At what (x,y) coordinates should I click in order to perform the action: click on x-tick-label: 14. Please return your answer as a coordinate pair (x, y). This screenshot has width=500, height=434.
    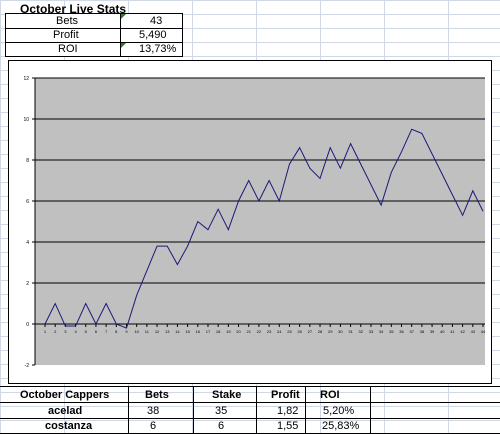
    Looking at the image, I should click on (177, 331).